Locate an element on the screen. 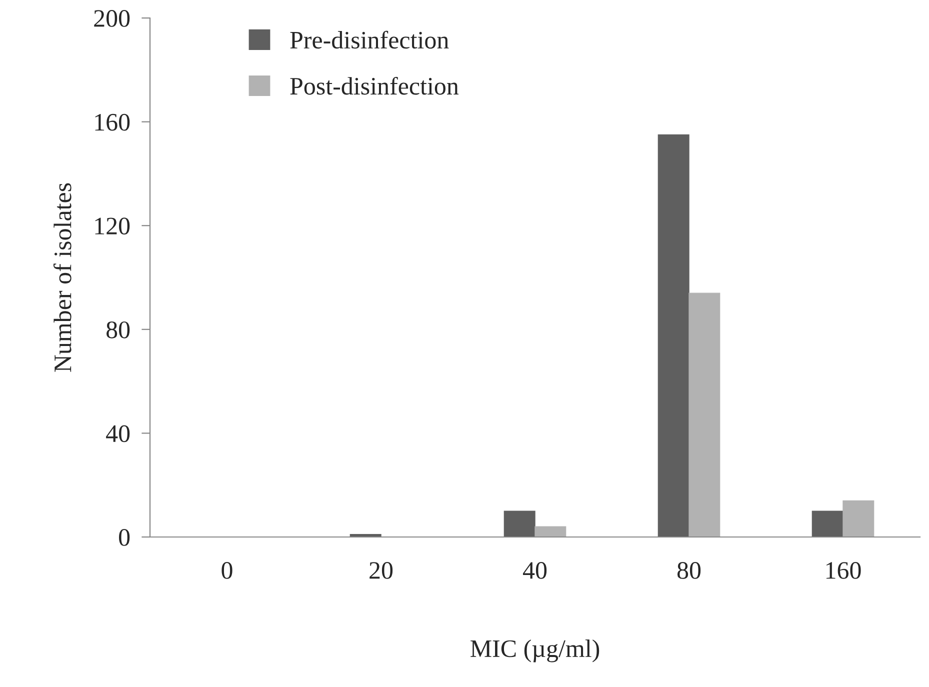 Image resolution: width=929 pixels, height=687 pixels. y-axis-title: Number of isolates is located at coordinates (62, 277).